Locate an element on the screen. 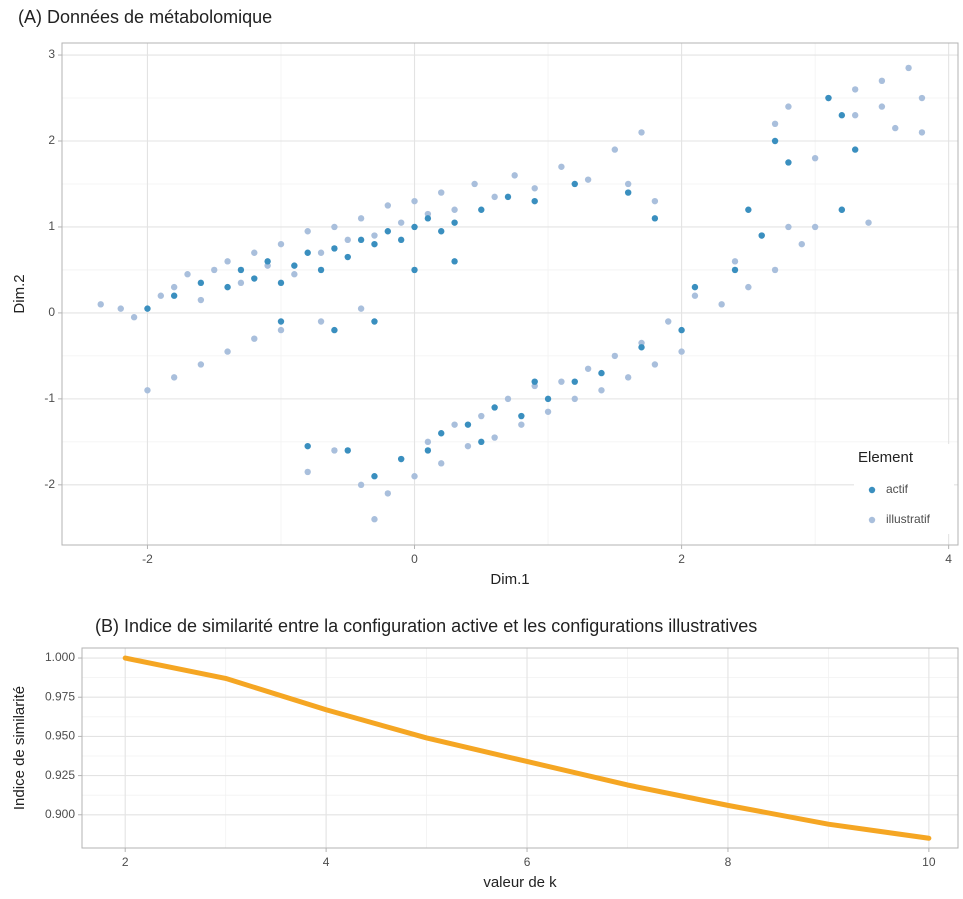  x-tick-label: 10 is located at coordinates (929, 862).